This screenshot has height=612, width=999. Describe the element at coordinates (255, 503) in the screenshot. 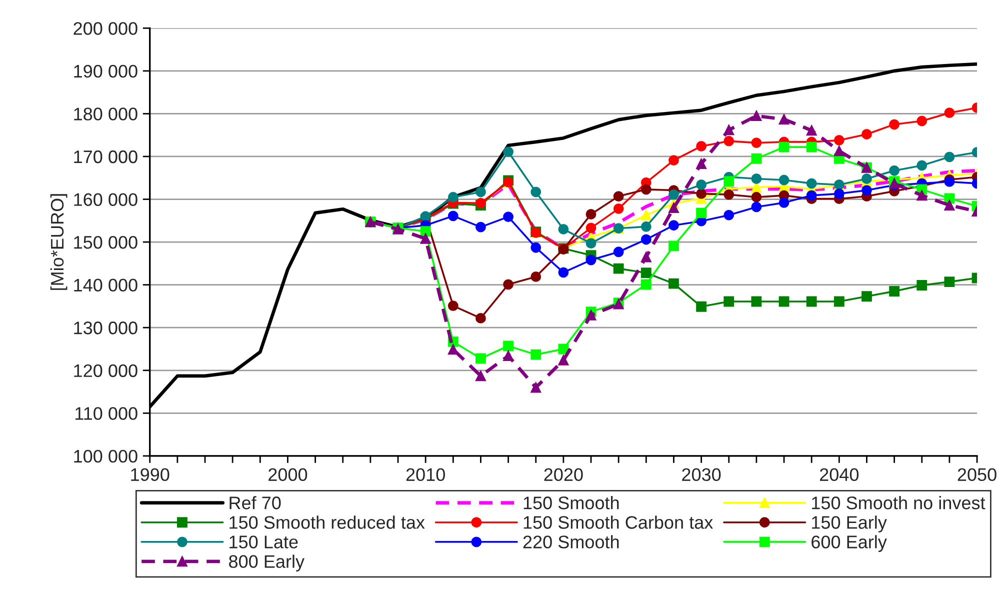

I see `legend-label: Ref 70` at that location.